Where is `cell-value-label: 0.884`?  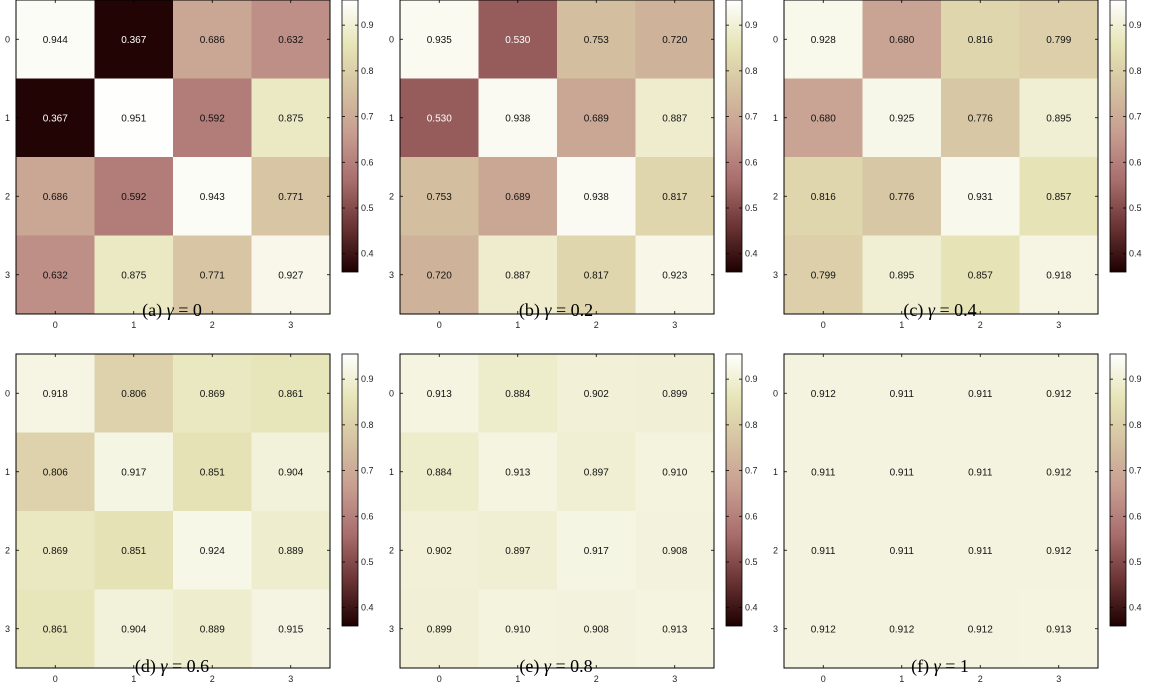 cell-value-label: 0.884 is located at coordinates (517, 394).